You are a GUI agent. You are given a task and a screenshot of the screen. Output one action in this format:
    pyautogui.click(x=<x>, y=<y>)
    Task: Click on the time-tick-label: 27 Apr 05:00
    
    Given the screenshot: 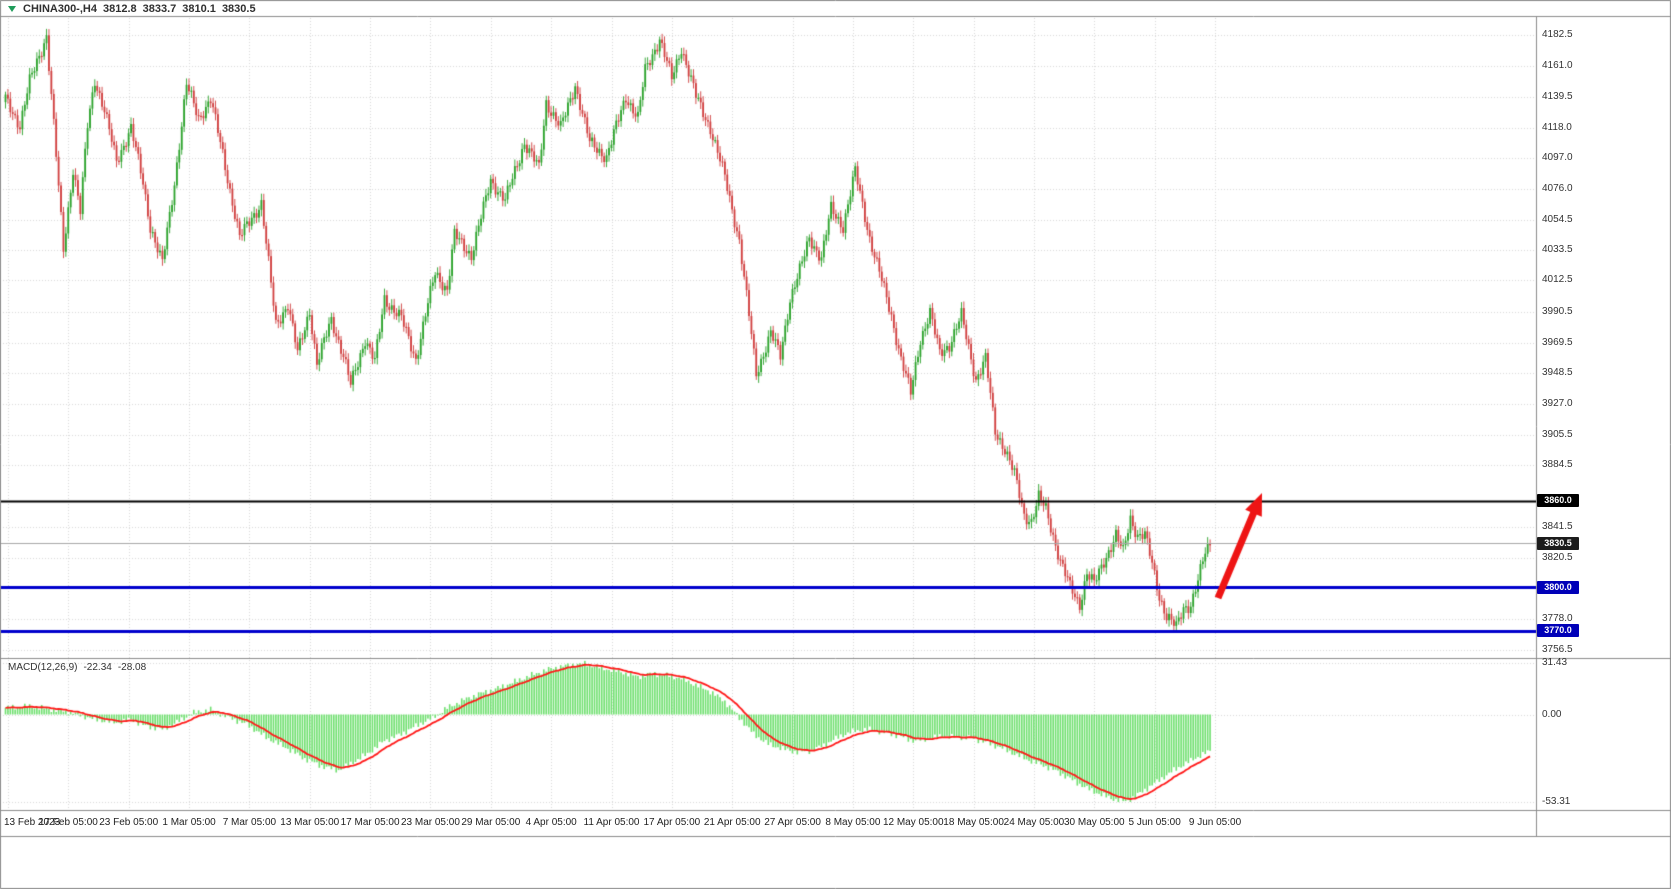 What is the action you would take?
    pyautogui.click(x=792, y=822)
    